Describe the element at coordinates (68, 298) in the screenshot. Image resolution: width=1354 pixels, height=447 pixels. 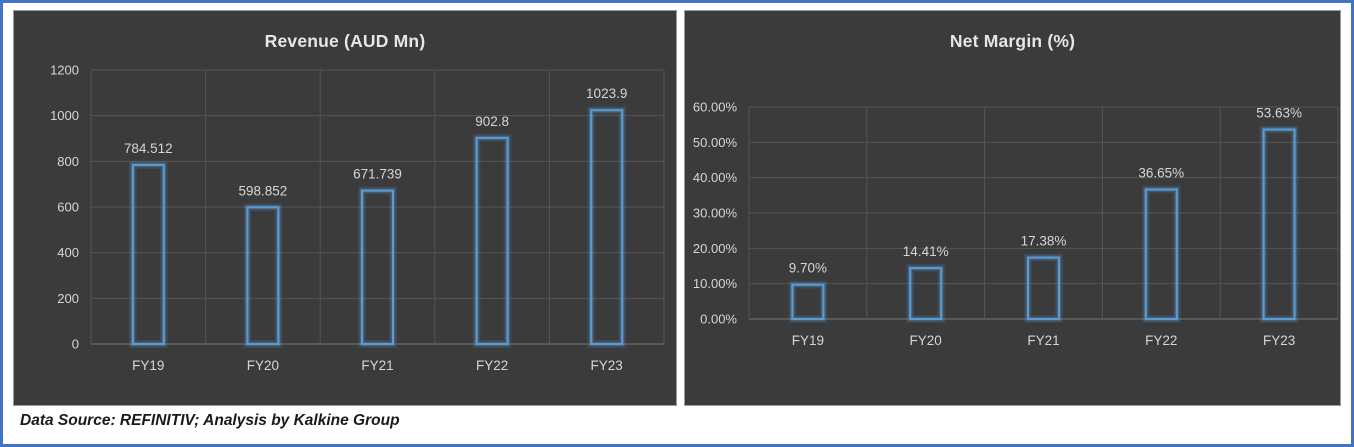
I see `y-tick-label: 200` at that location.